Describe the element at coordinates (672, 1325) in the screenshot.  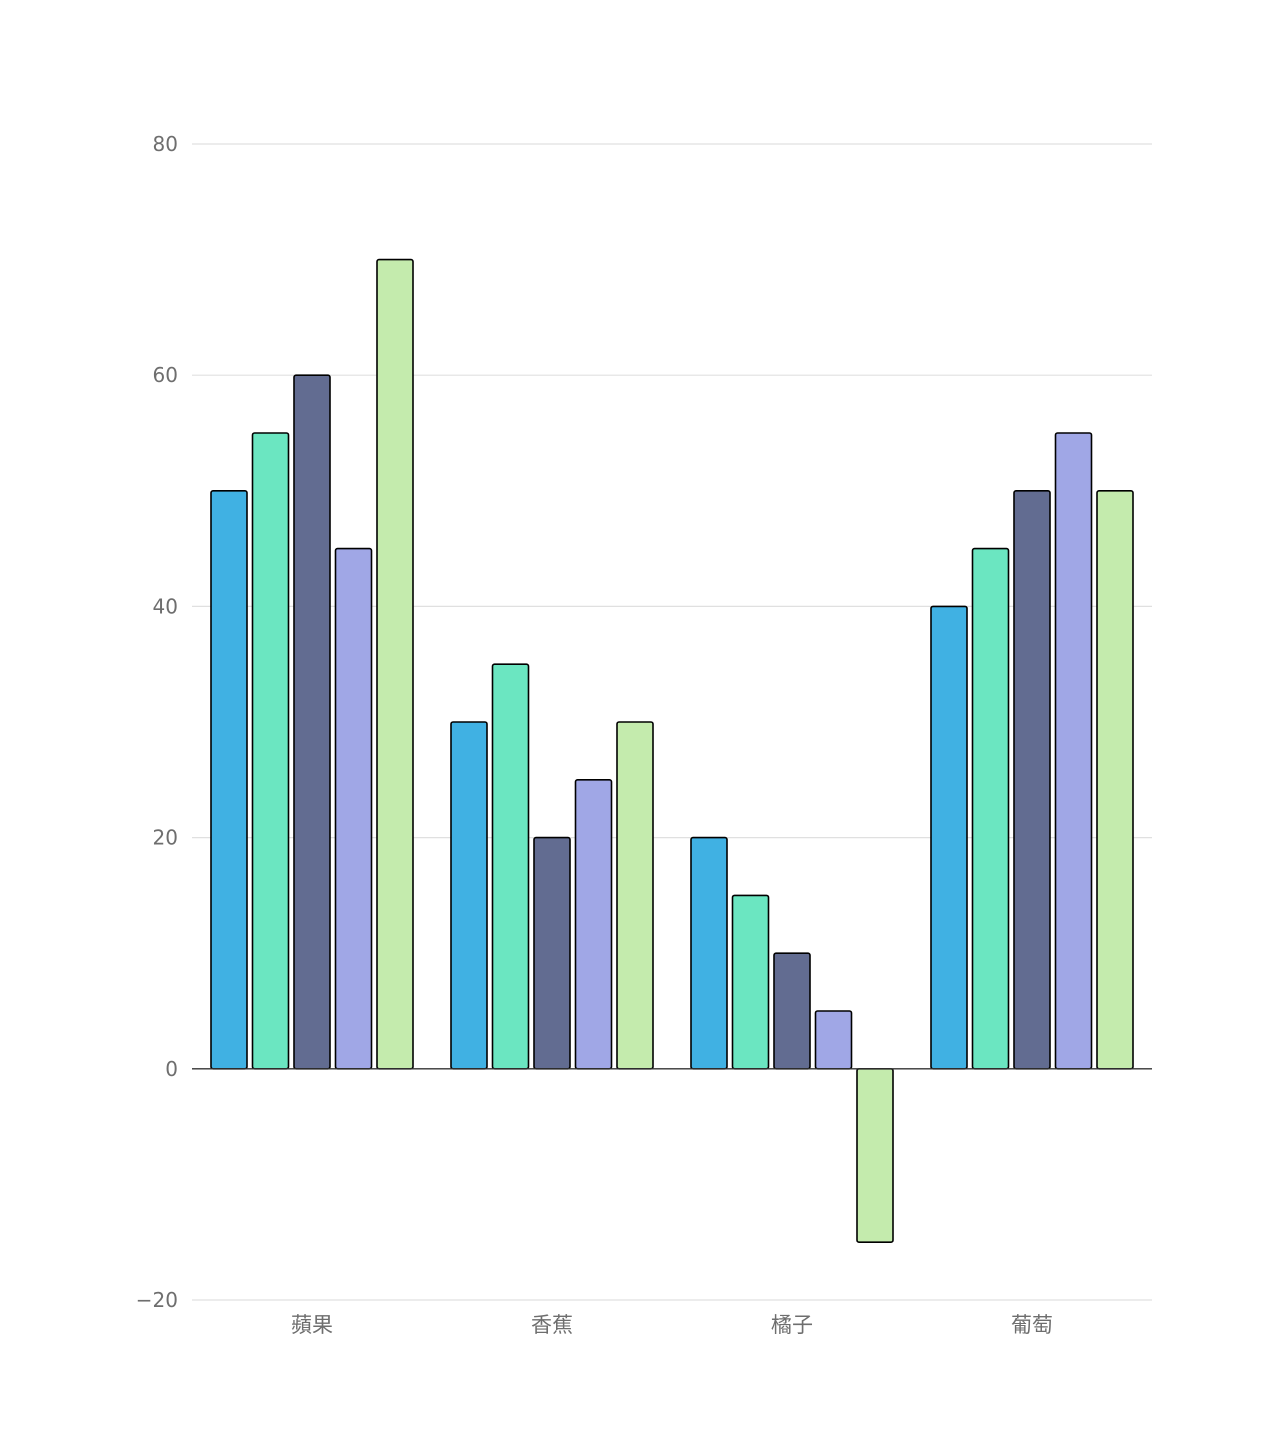
I see `x-axis-category-labels: 蘋果 香蕉 橘子 葡萄` at that location.